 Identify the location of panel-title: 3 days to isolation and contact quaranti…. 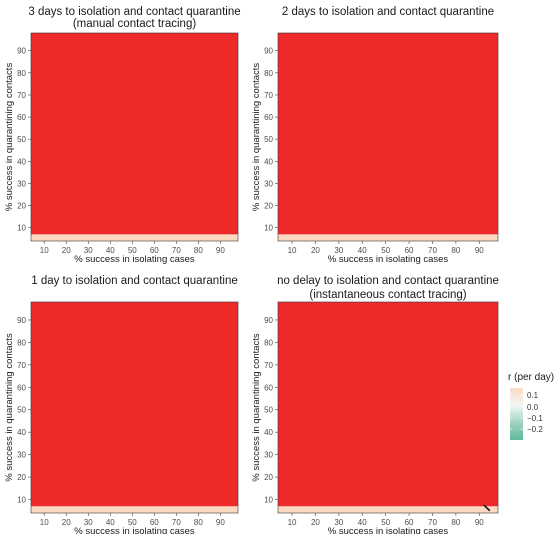
(134, 12).